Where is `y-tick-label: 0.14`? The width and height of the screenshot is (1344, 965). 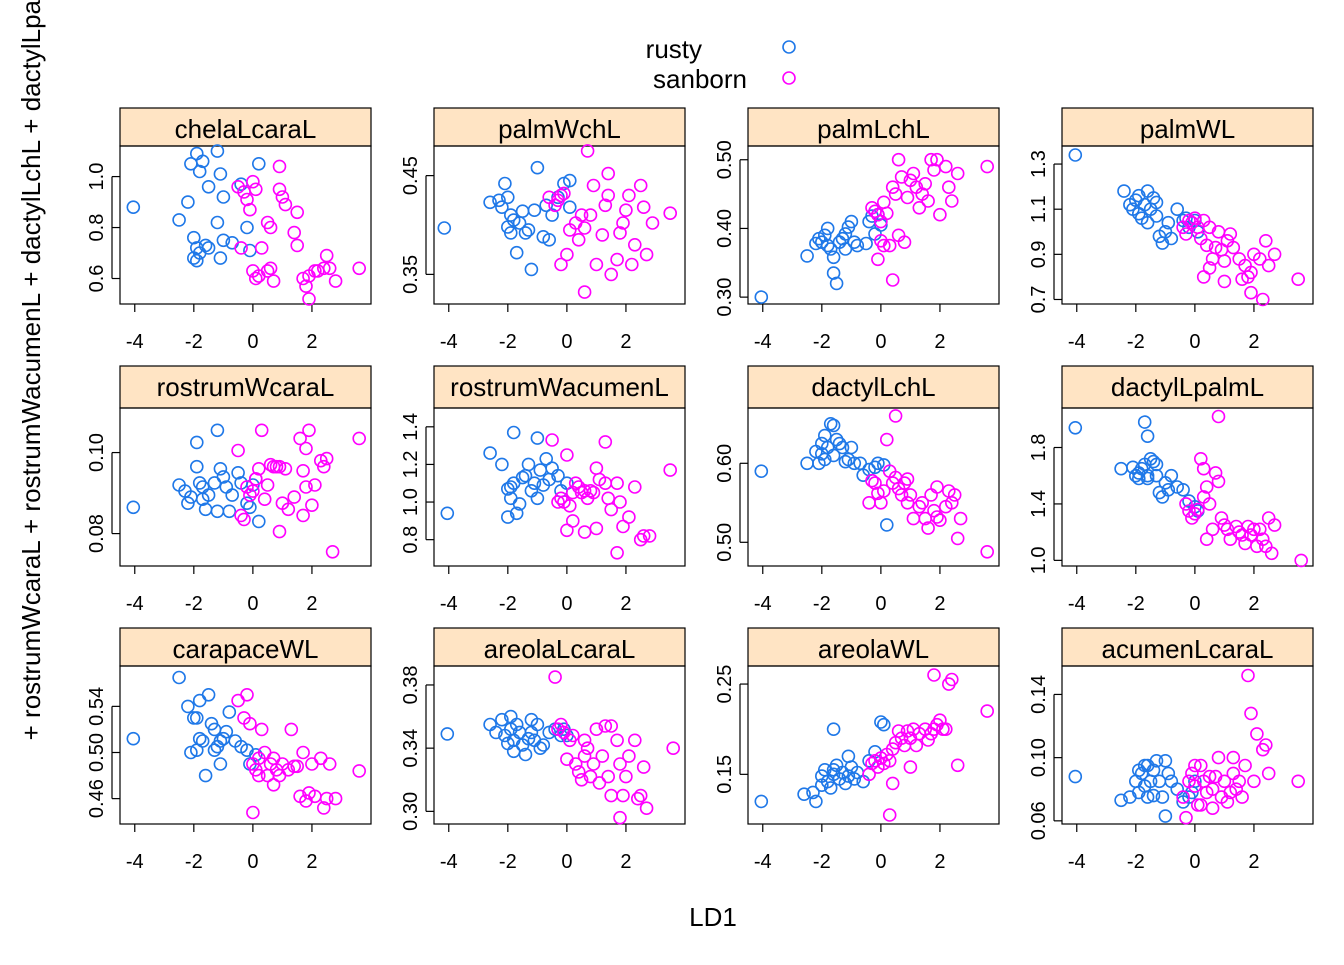 y-tick-label: 0.14 is located at coordinates (1039, 694).